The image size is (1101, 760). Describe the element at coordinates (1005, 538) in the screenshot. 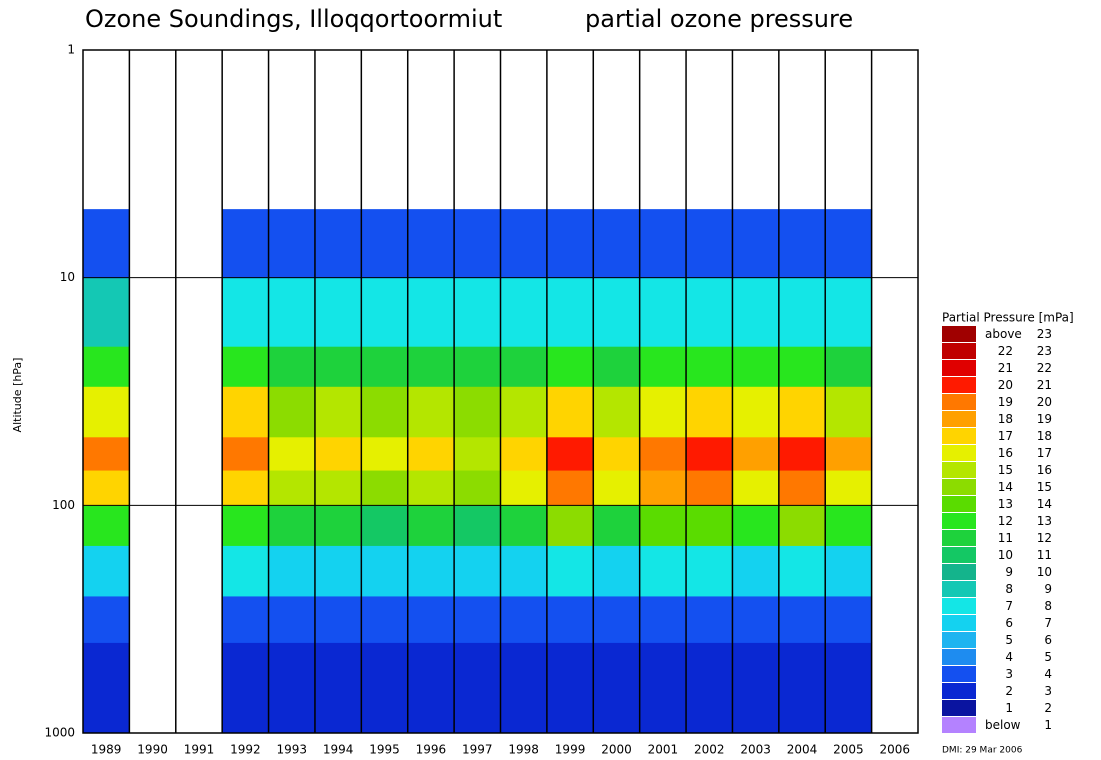

I see `legend-low: 11` at that location.